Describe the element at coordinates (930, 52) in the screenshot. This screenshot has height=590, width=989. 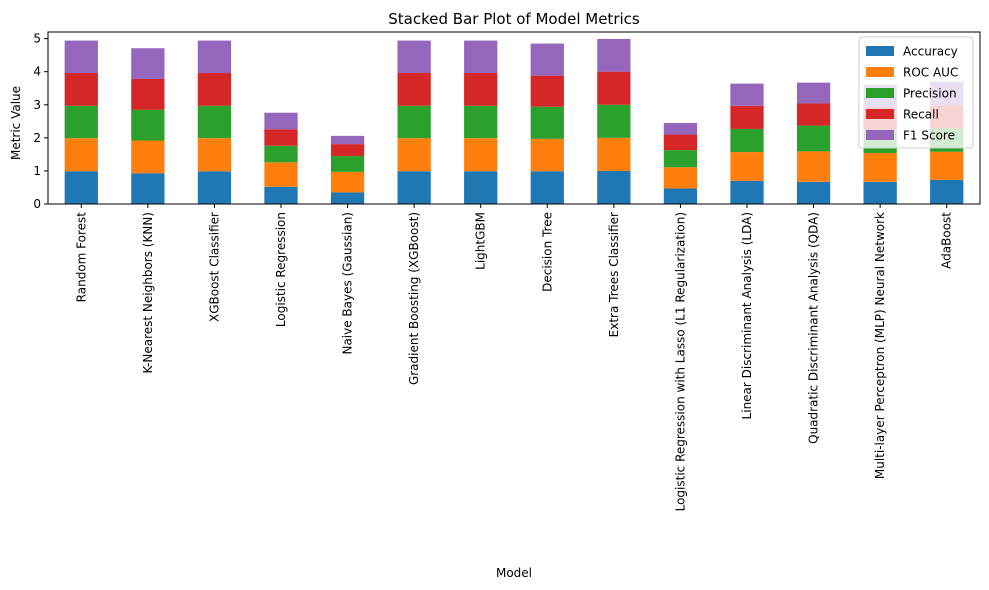
I see `legend-label: Accuracy` at that location.